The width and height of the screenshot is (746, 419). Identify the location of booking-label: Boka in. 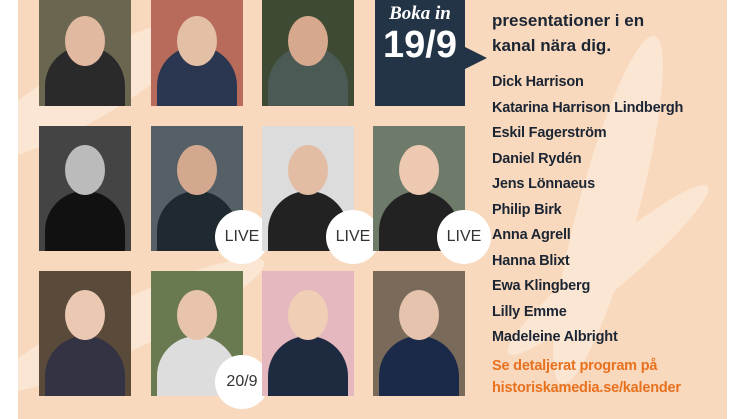
(420, 13).